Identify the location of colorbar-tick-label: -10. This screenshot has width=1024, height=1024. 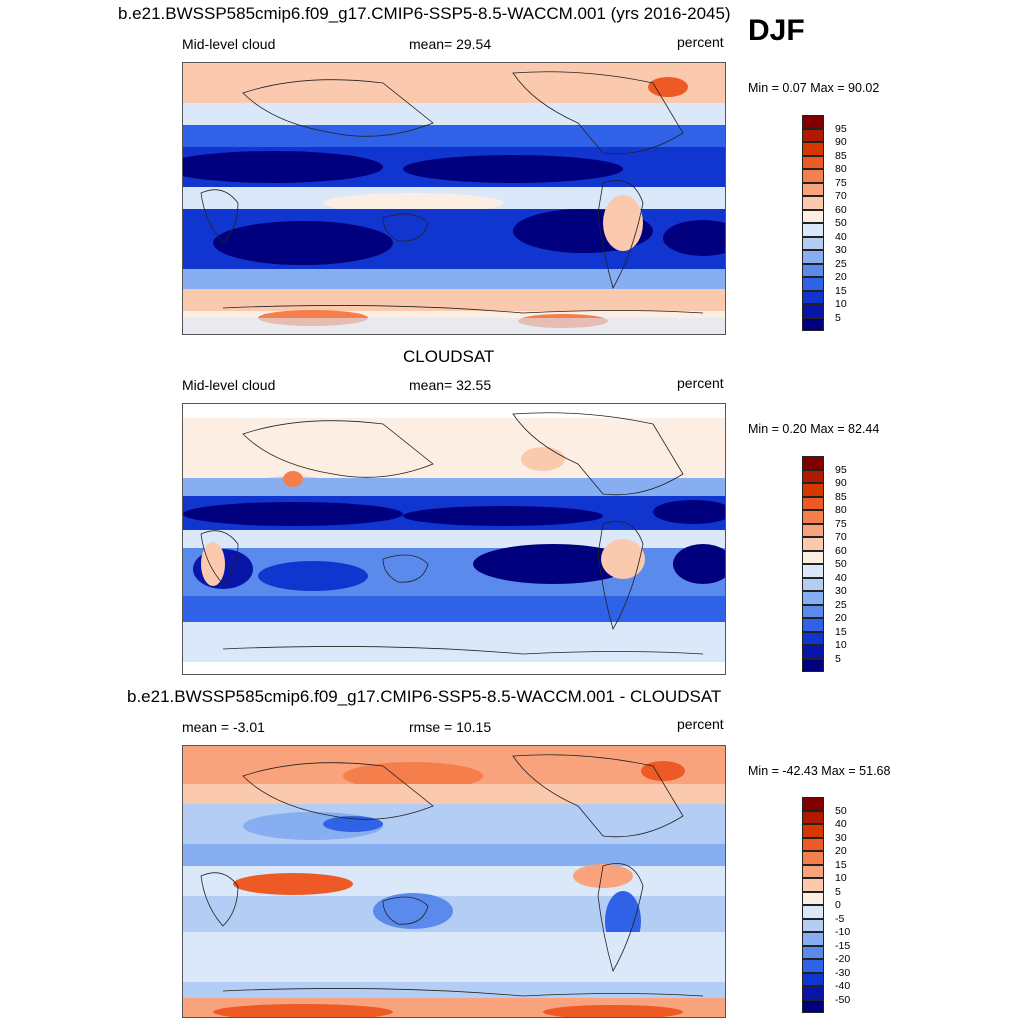
(843, 932).